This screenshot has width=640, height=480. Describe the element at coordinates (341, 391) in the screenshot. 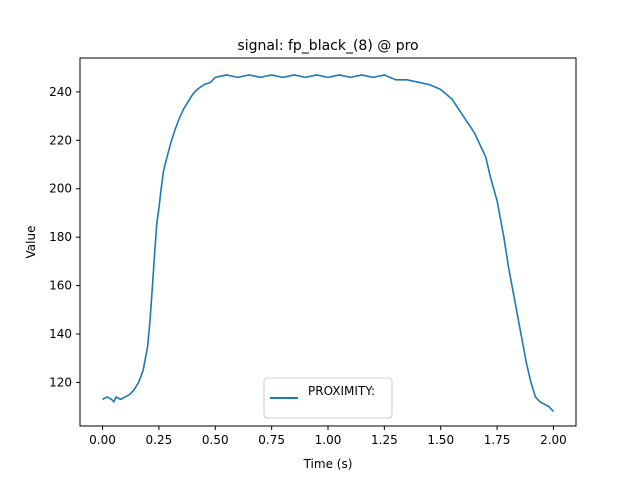

I see `legend-entry-label: PROXIMITY:` at that location.